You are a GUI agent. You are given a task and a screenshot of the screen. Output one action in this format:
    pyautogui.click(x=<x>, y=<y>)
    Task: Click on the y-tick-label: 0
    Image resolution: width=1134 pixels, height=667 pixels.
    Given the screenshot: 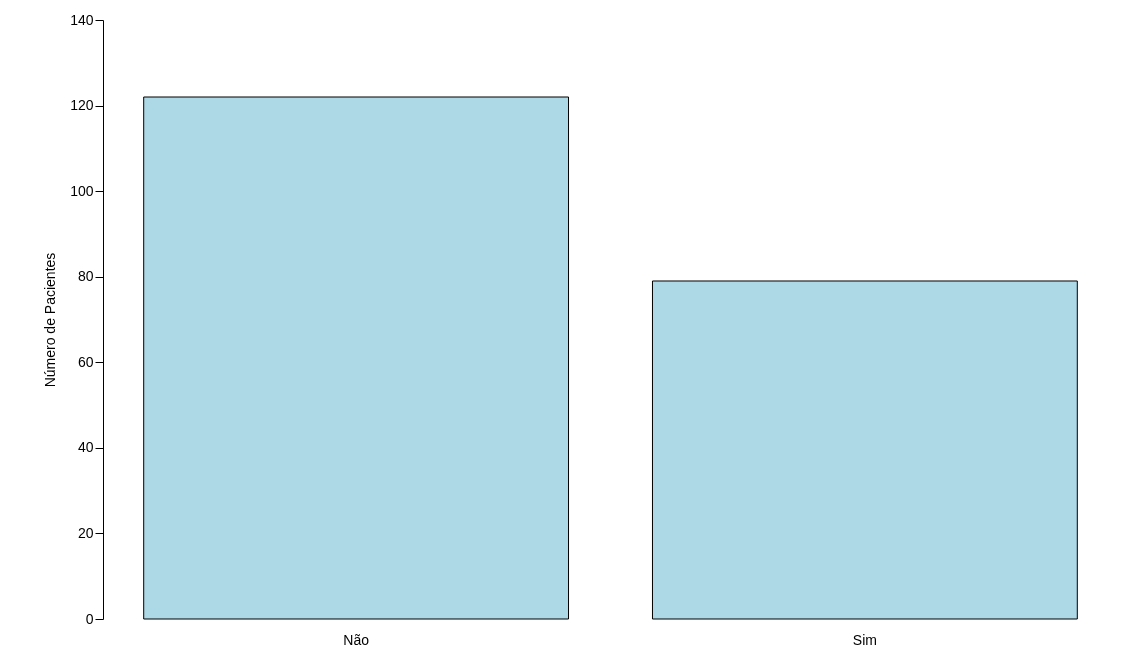 What is the action you would take?
    pyautogui.click(x=89, y=618)
    